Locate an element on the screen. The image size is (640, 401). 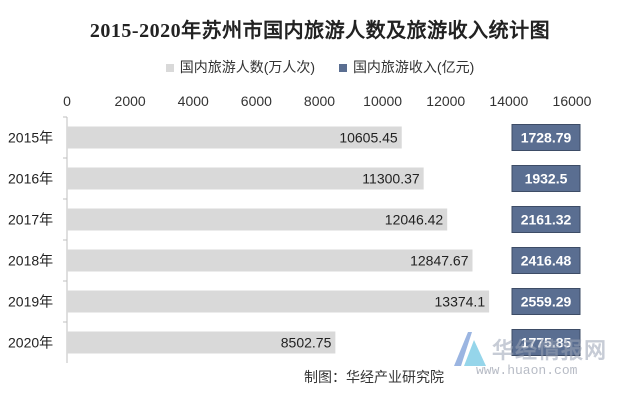
watermark-name: 华经情报网 is located at coordinates (550, 350).